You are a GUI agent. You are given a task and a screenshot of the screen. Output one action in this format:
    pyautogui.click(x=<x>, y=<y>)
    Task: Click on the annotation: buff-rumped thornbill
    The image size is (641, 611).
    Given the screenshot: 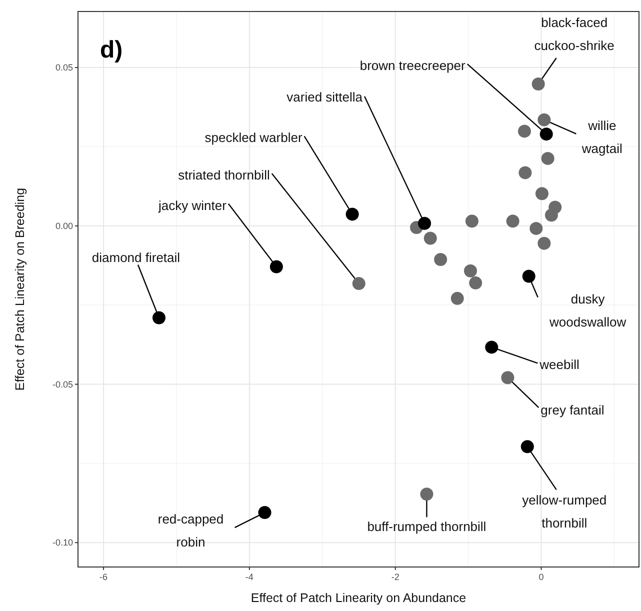 What is the action you would take?
    pyautogui.click(x=426, y=526)
    